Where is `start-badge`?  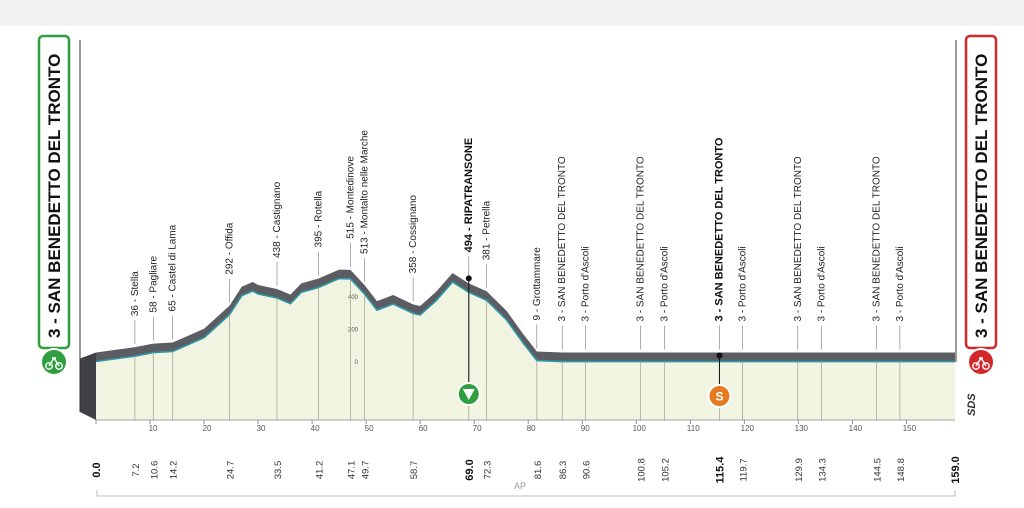
start-badge is located at coordinates (54, 362).